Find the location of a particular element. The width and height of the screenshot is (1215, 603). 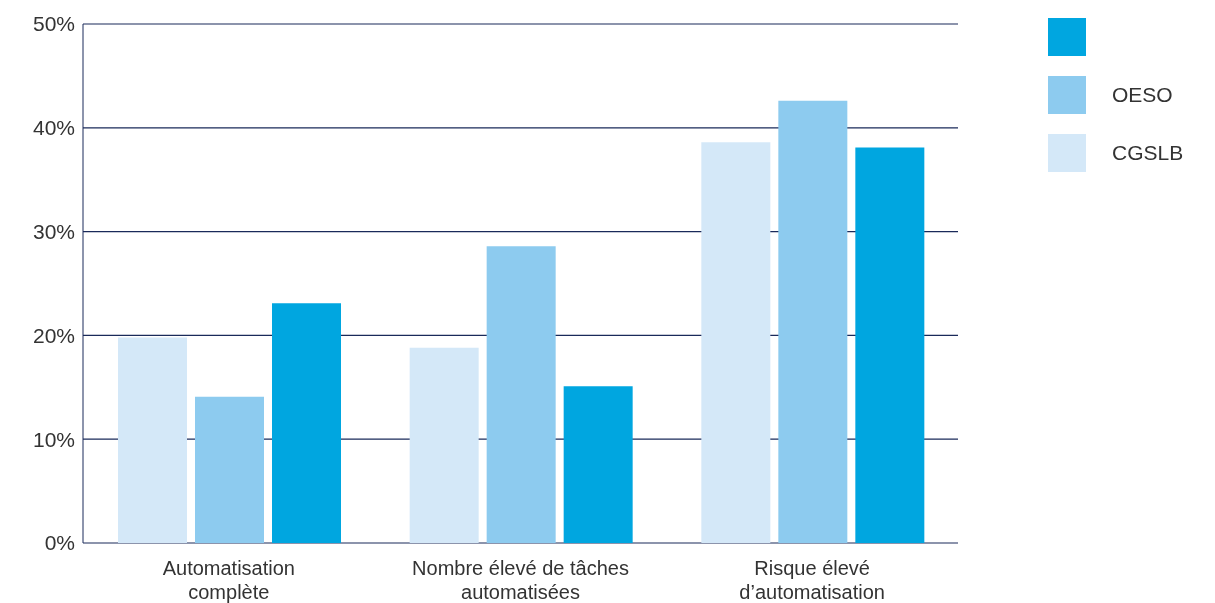

legend-label: OESO is located at coordinates (1142, 95).